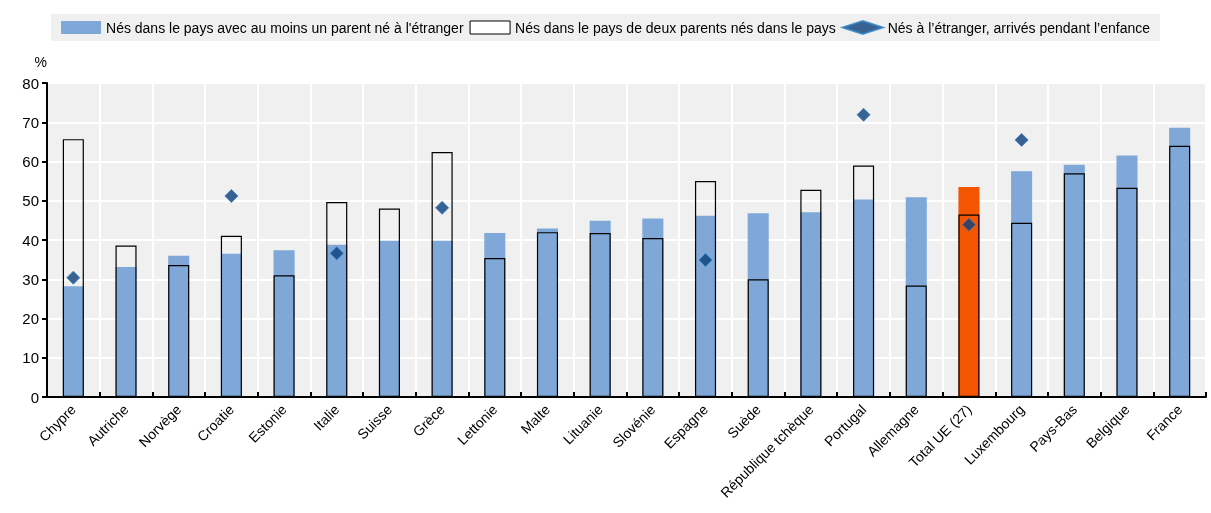 The height and width of the screenshot is (513, 1211). Describe the element at coordinates (30, 201) in the screenshot. I see `y-tick-label: 50` at that location.